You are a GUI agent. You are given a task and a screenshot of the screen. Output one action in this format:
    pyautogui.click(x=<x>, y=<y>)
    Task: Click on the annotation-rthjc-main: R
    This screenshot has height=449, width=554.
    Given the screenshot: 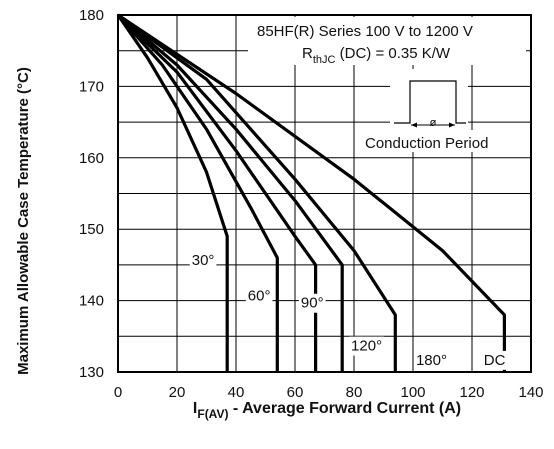 What is the action you would take?
    pyautogui.click(x=307, y=53)
    